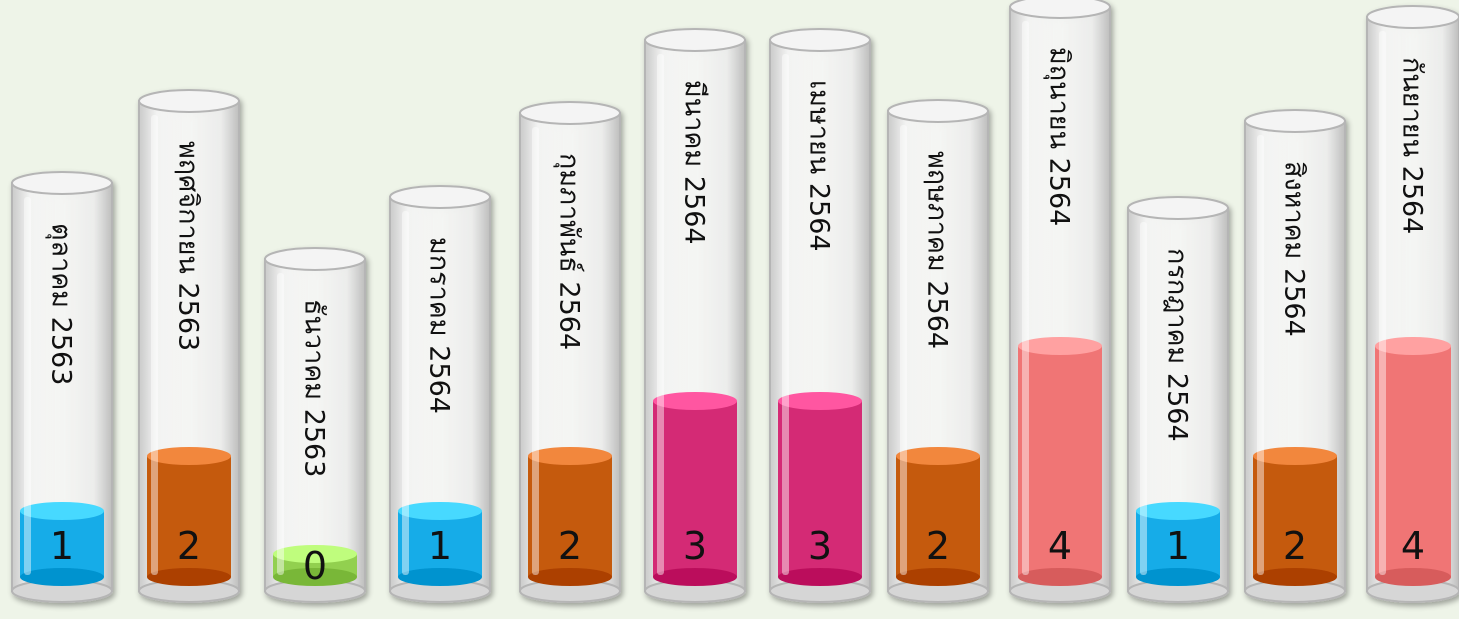 The width and height of the screenshot is (1459, 619). What do you see at coordinates (1177, 345) in the screenshot?
I see `category-label: กรกฎาคม 2564` at bounding box center [1177, 345].